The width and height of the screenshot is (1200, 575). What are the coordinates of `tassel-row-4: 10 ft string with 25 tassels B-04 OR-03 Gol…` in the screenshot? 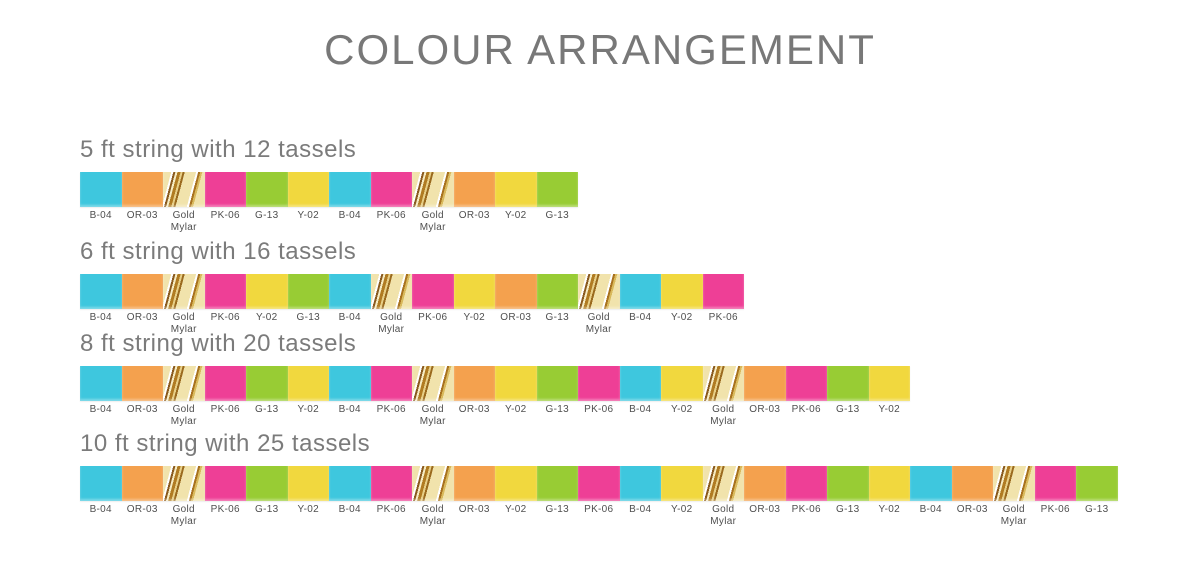 It's located at (599, 479).